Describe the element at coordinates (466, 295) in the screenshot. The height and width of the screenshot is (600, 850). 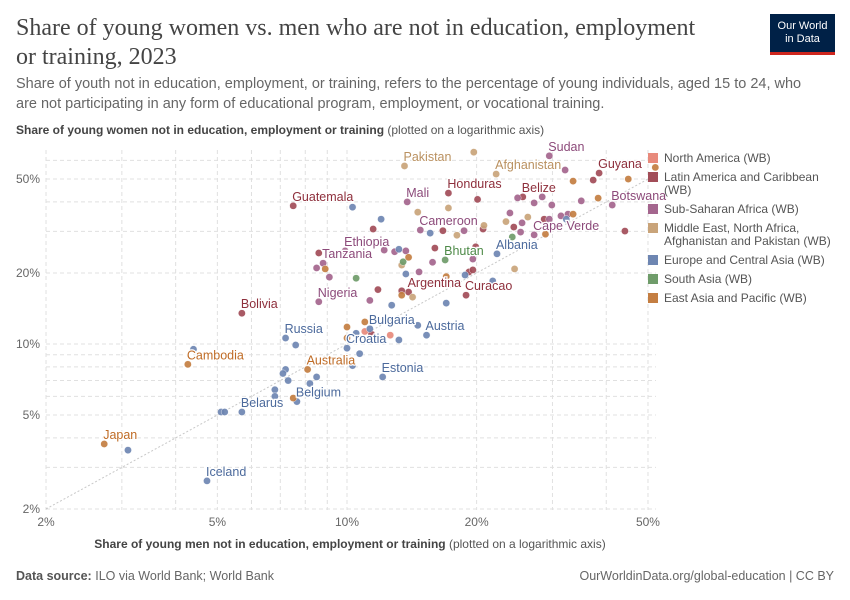
I see `point-curacao` at that location.